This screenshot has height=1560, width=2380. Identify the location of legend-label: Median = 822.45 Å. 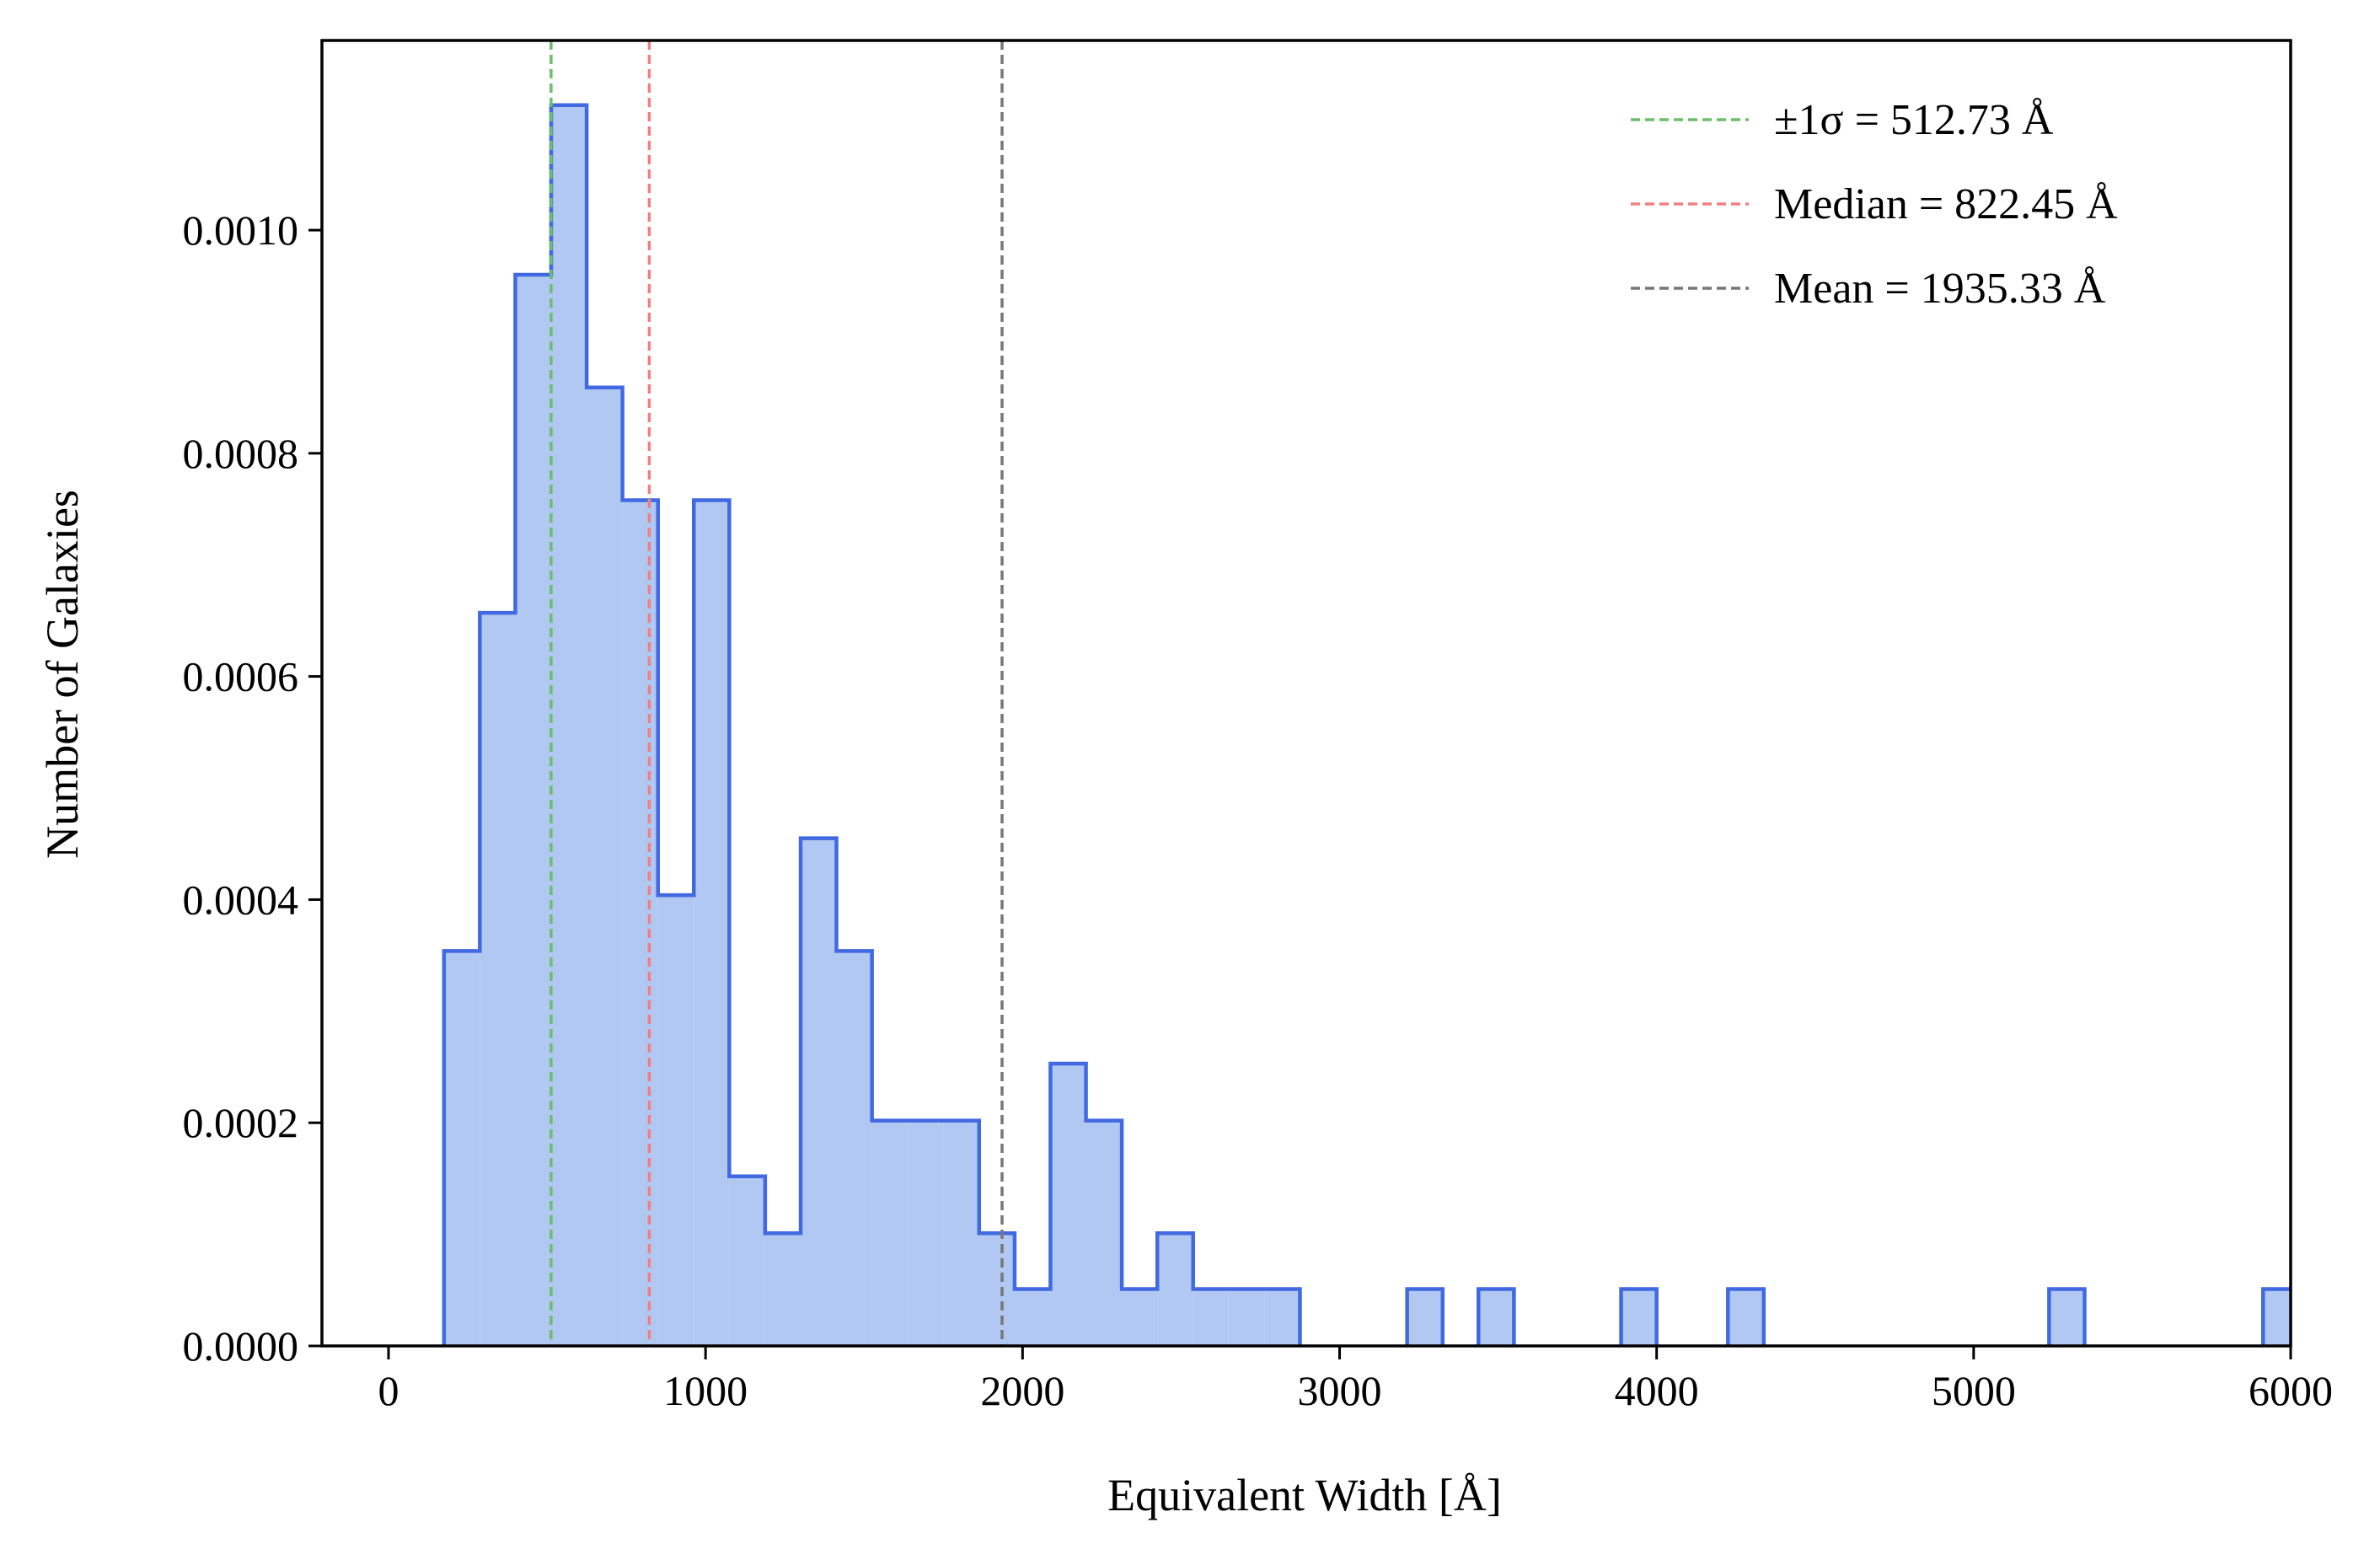
(1946, 204).